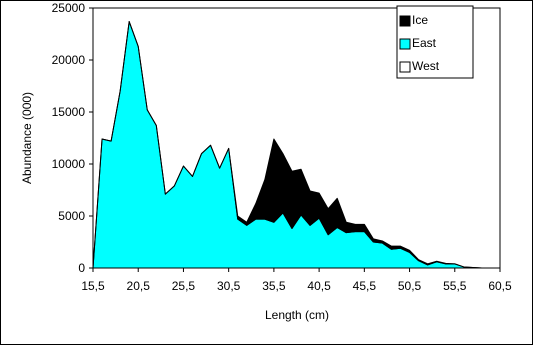 The width and height of the screenshot is (533, 346). Describe the element at coordinates (184, 286) in the screenshot. I see `x-tick-label: 25,5` at that location.